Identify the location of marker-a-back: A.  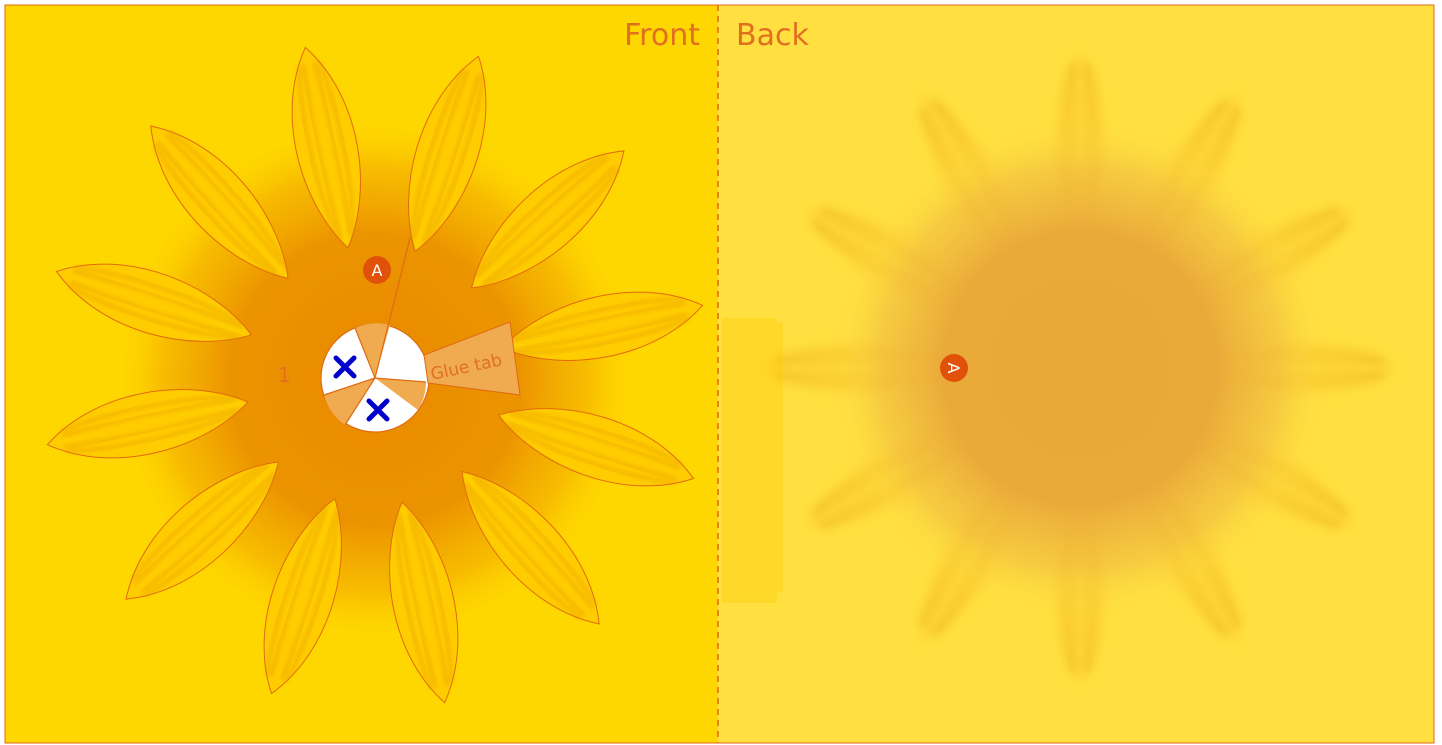
(954, 368).